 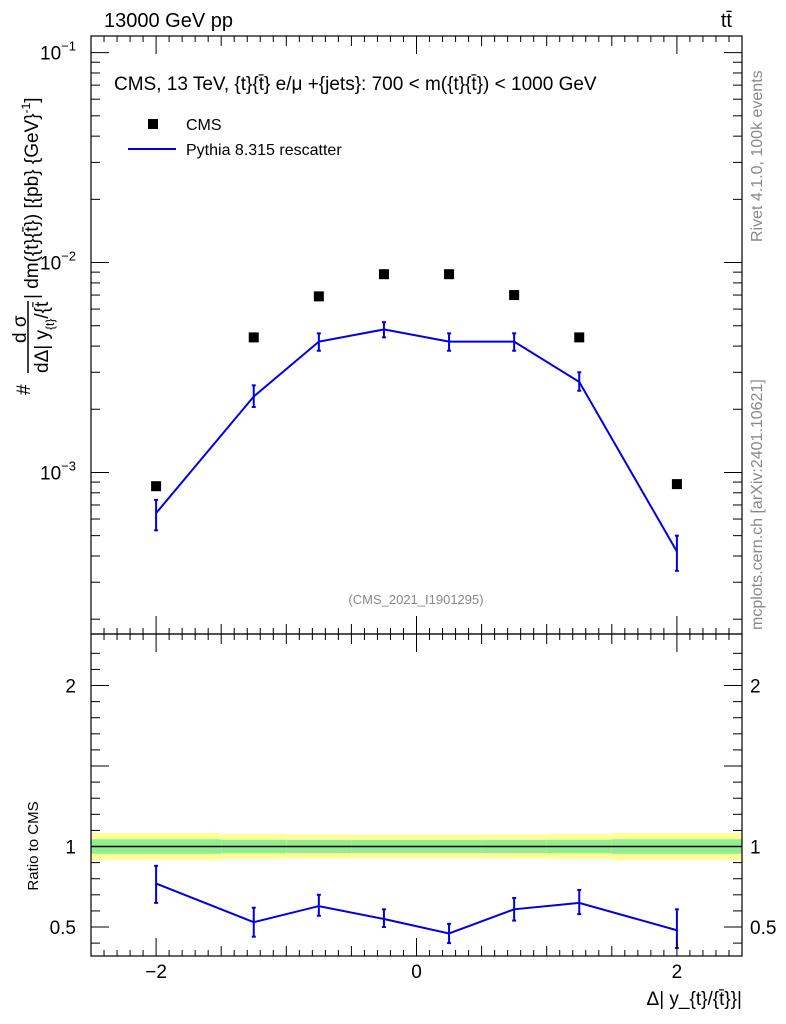 I want to click on ylabel-numerator: d σ, so click(x=20, y=329).